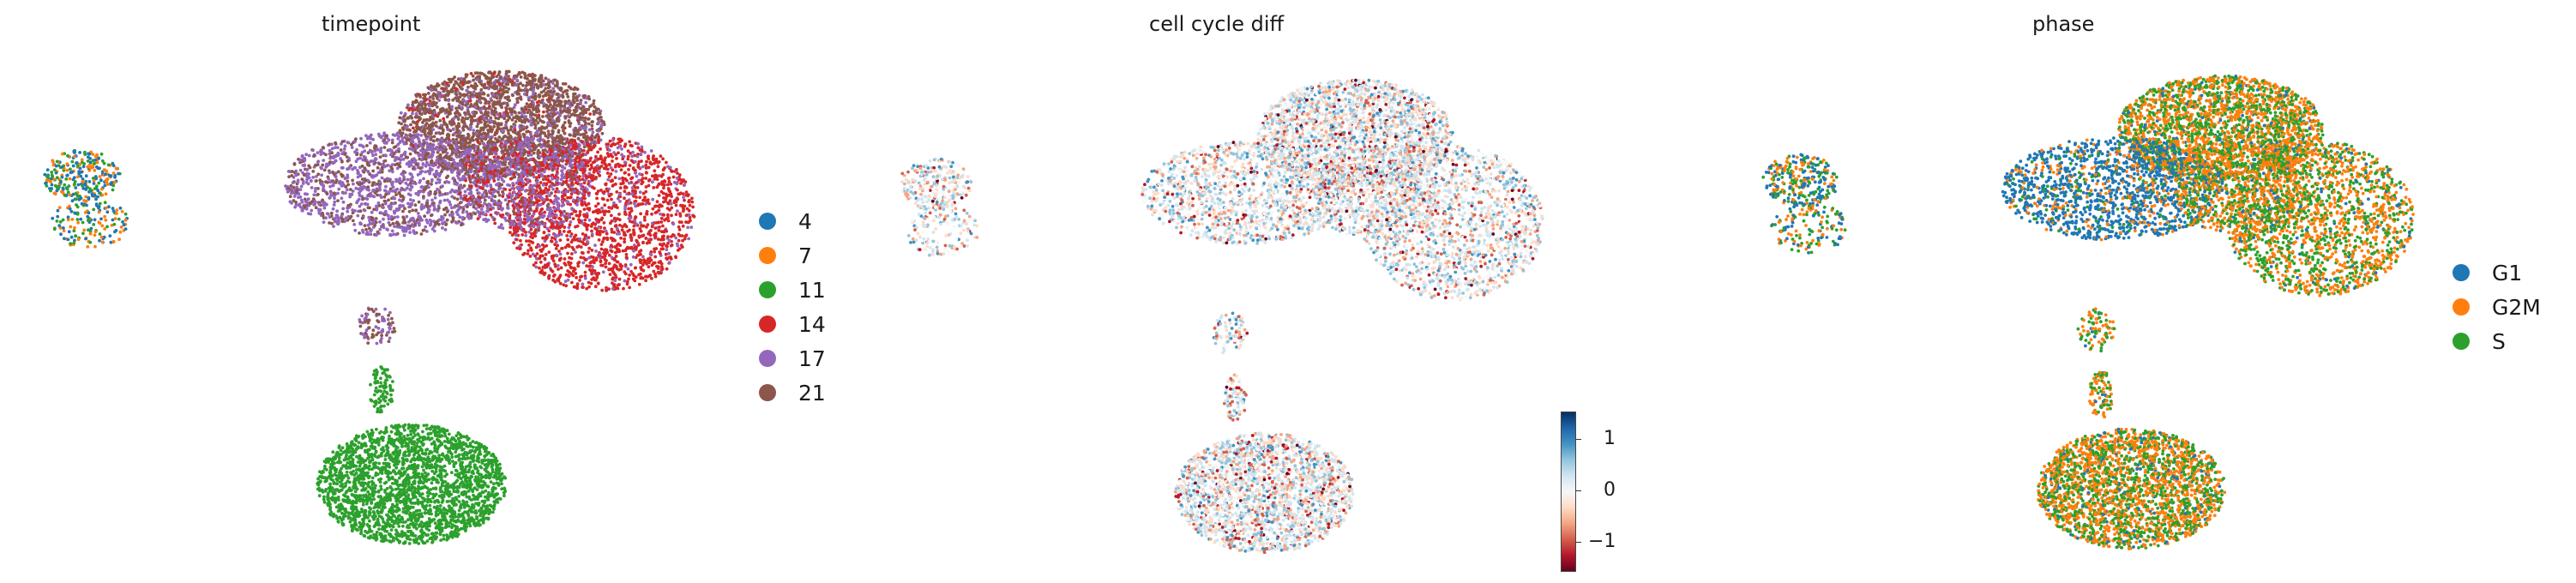 The width and height of the screenshot is (2576, 583). What do you see at coordinates (371, 24) in the screenshot?
I see `chart-title: timepoint` at bounding box center [371, 24].